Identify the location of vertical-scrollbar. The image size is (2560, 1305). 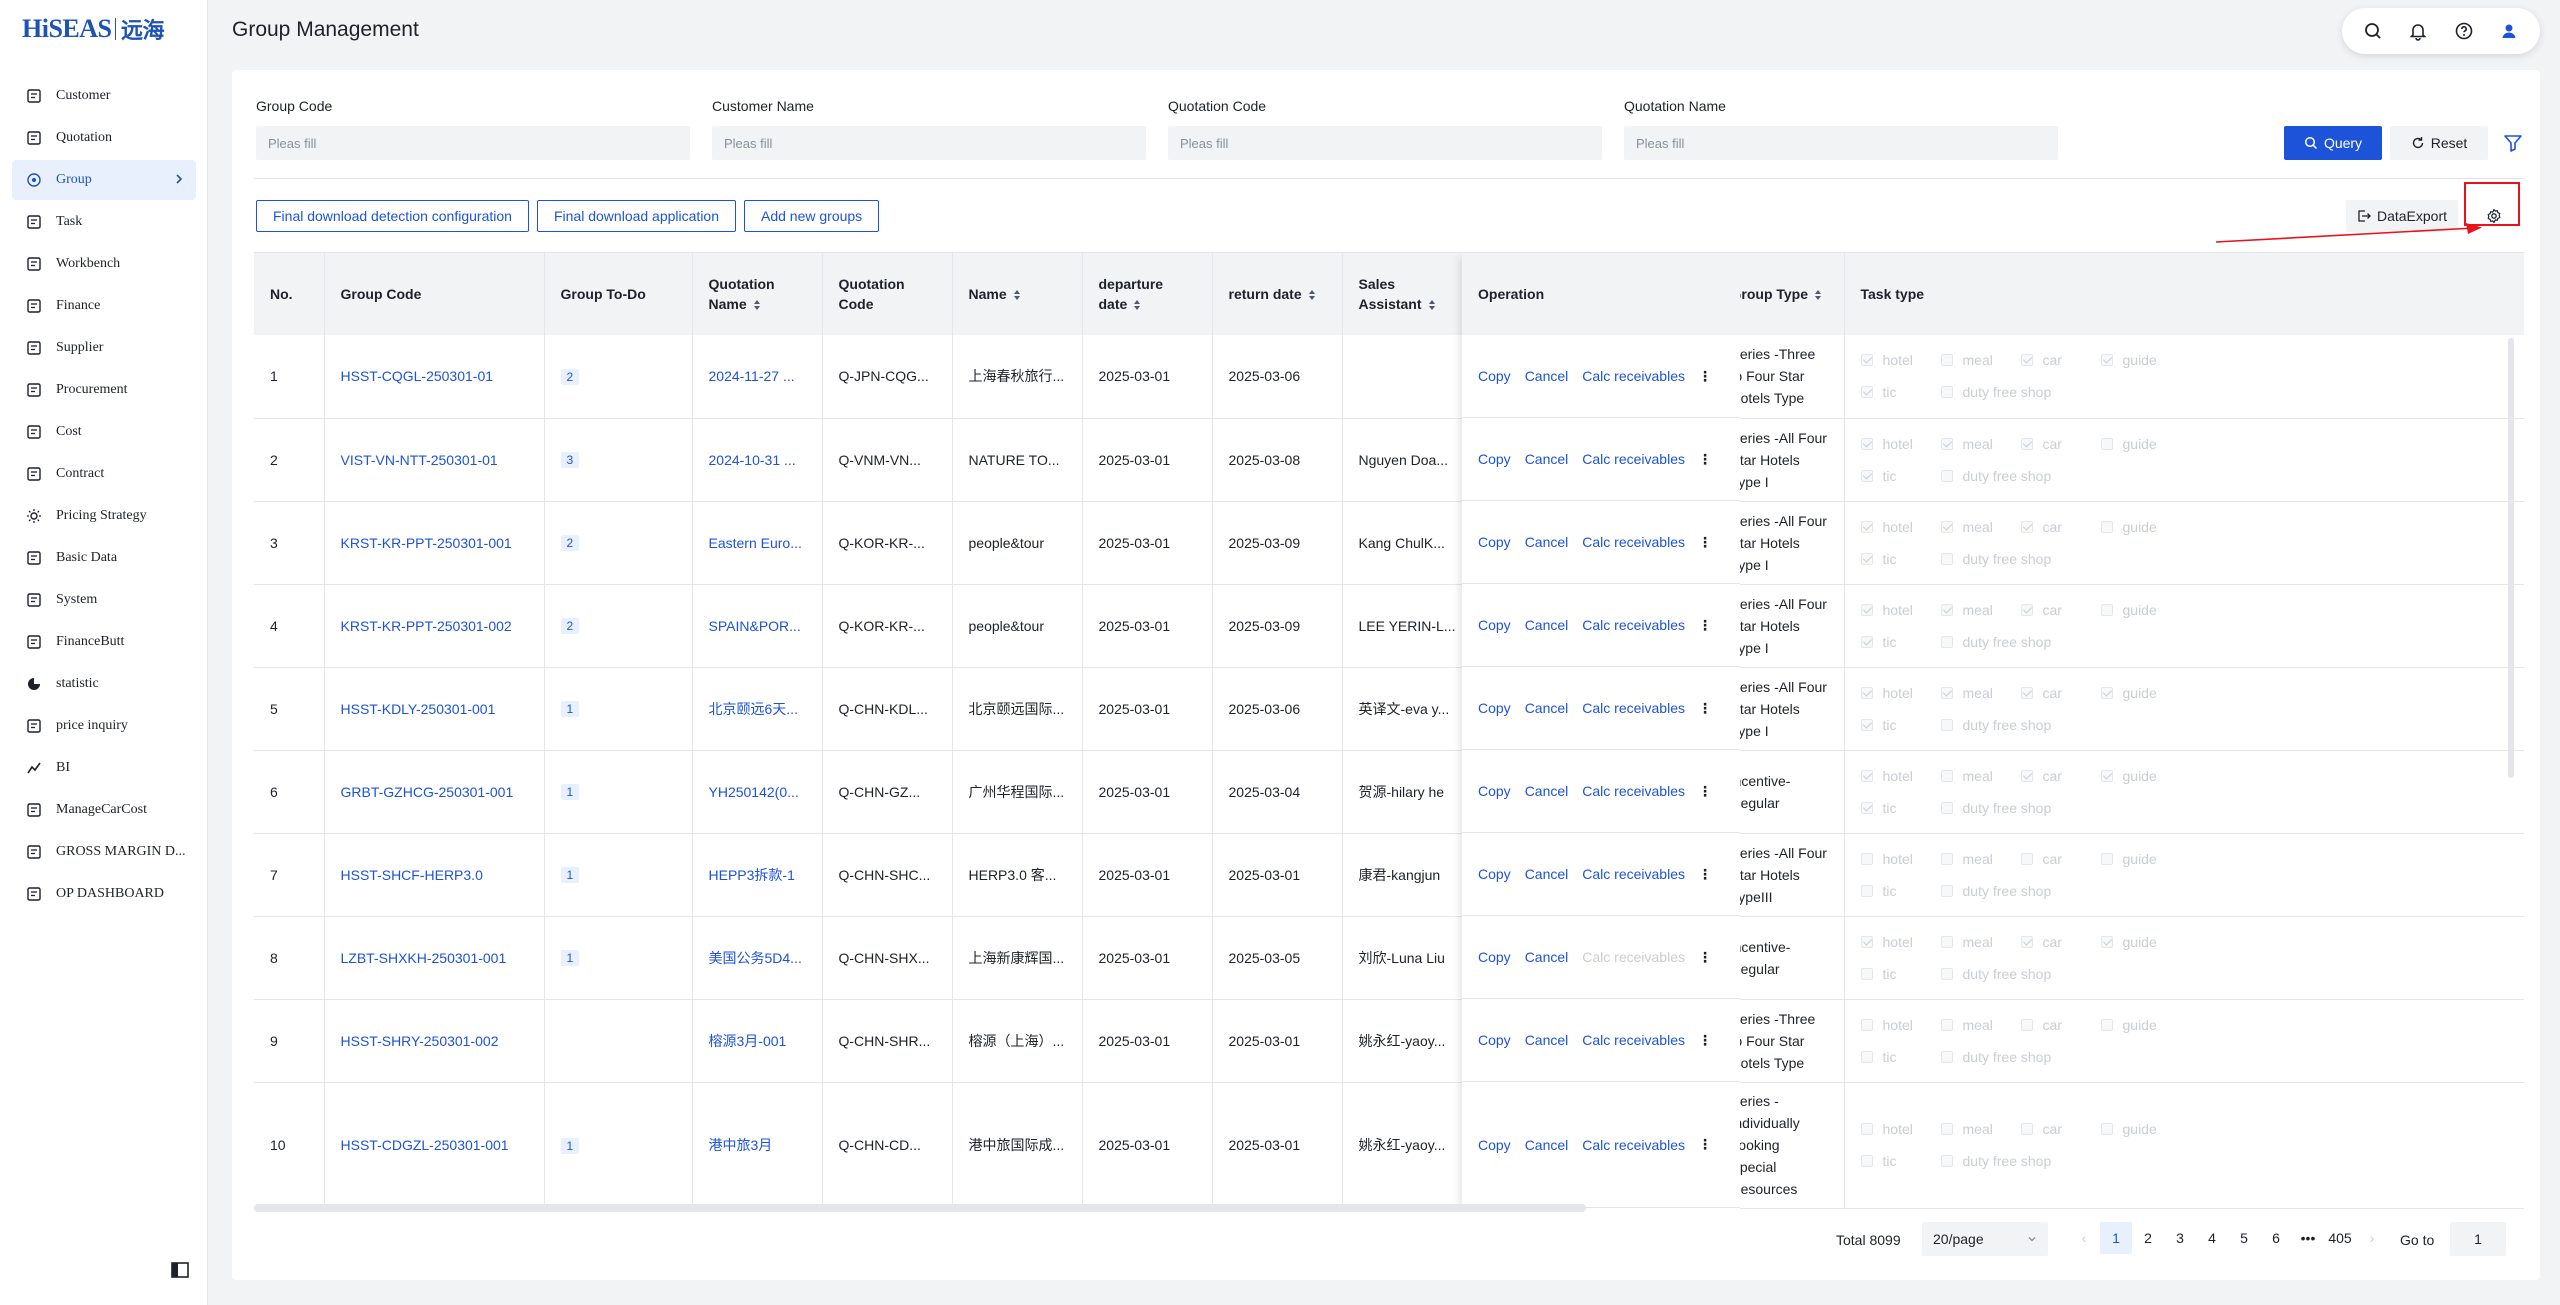
(2511, 558).